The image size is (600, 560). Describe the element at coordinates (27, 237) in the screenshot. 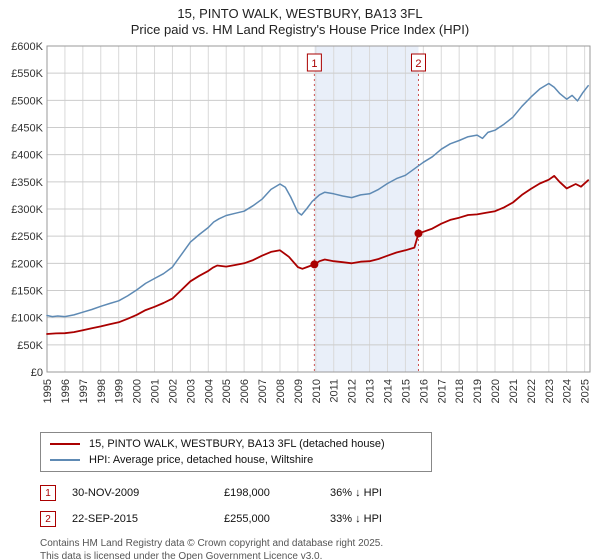

I see `svg-text: £250K` at that location.